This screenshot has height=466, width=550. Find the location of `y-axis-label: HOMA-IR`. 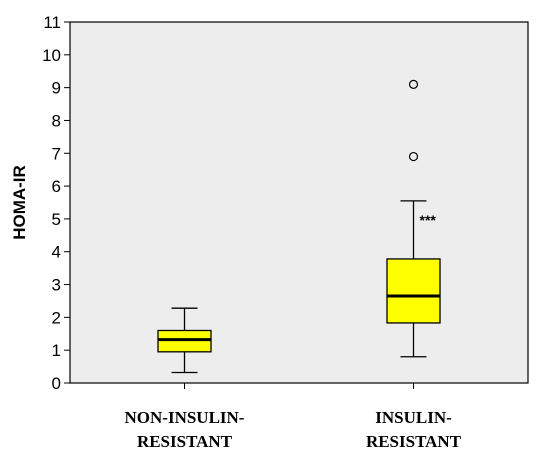

y-axis-label: HOMA-IR is located at coordinates (19, 202).